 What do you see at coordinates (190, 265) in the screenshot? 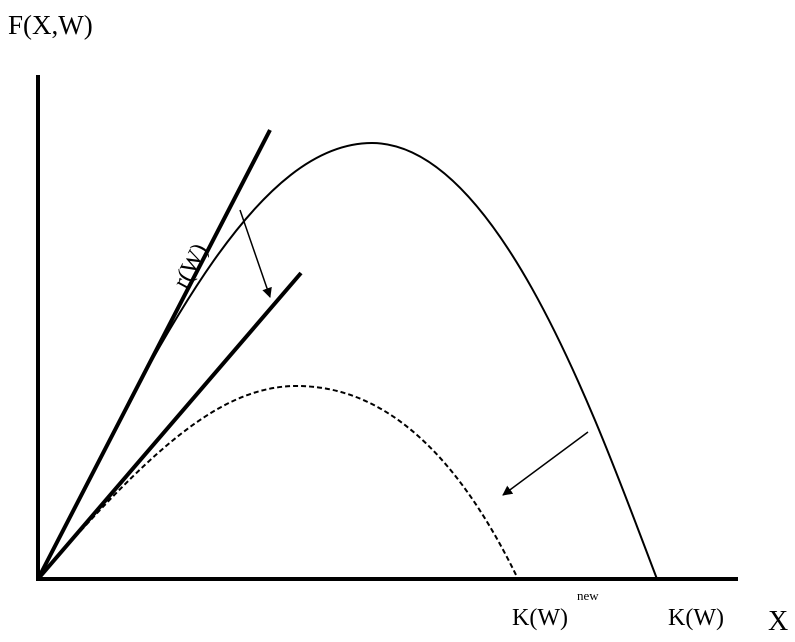
I see `slope-label: r(W)` at bounding box center [190, 265].